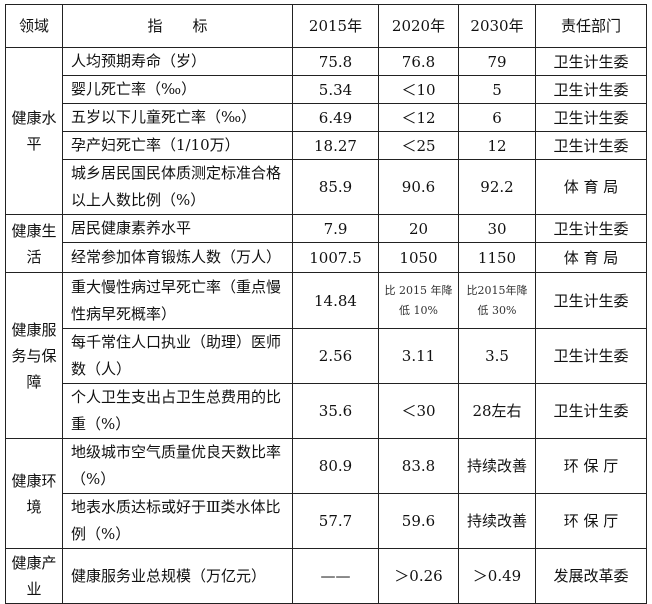  What do you see at coordinates (497, 117) in the screenshot?
I see `value-2030: 6` at bounding box center [497, 117].